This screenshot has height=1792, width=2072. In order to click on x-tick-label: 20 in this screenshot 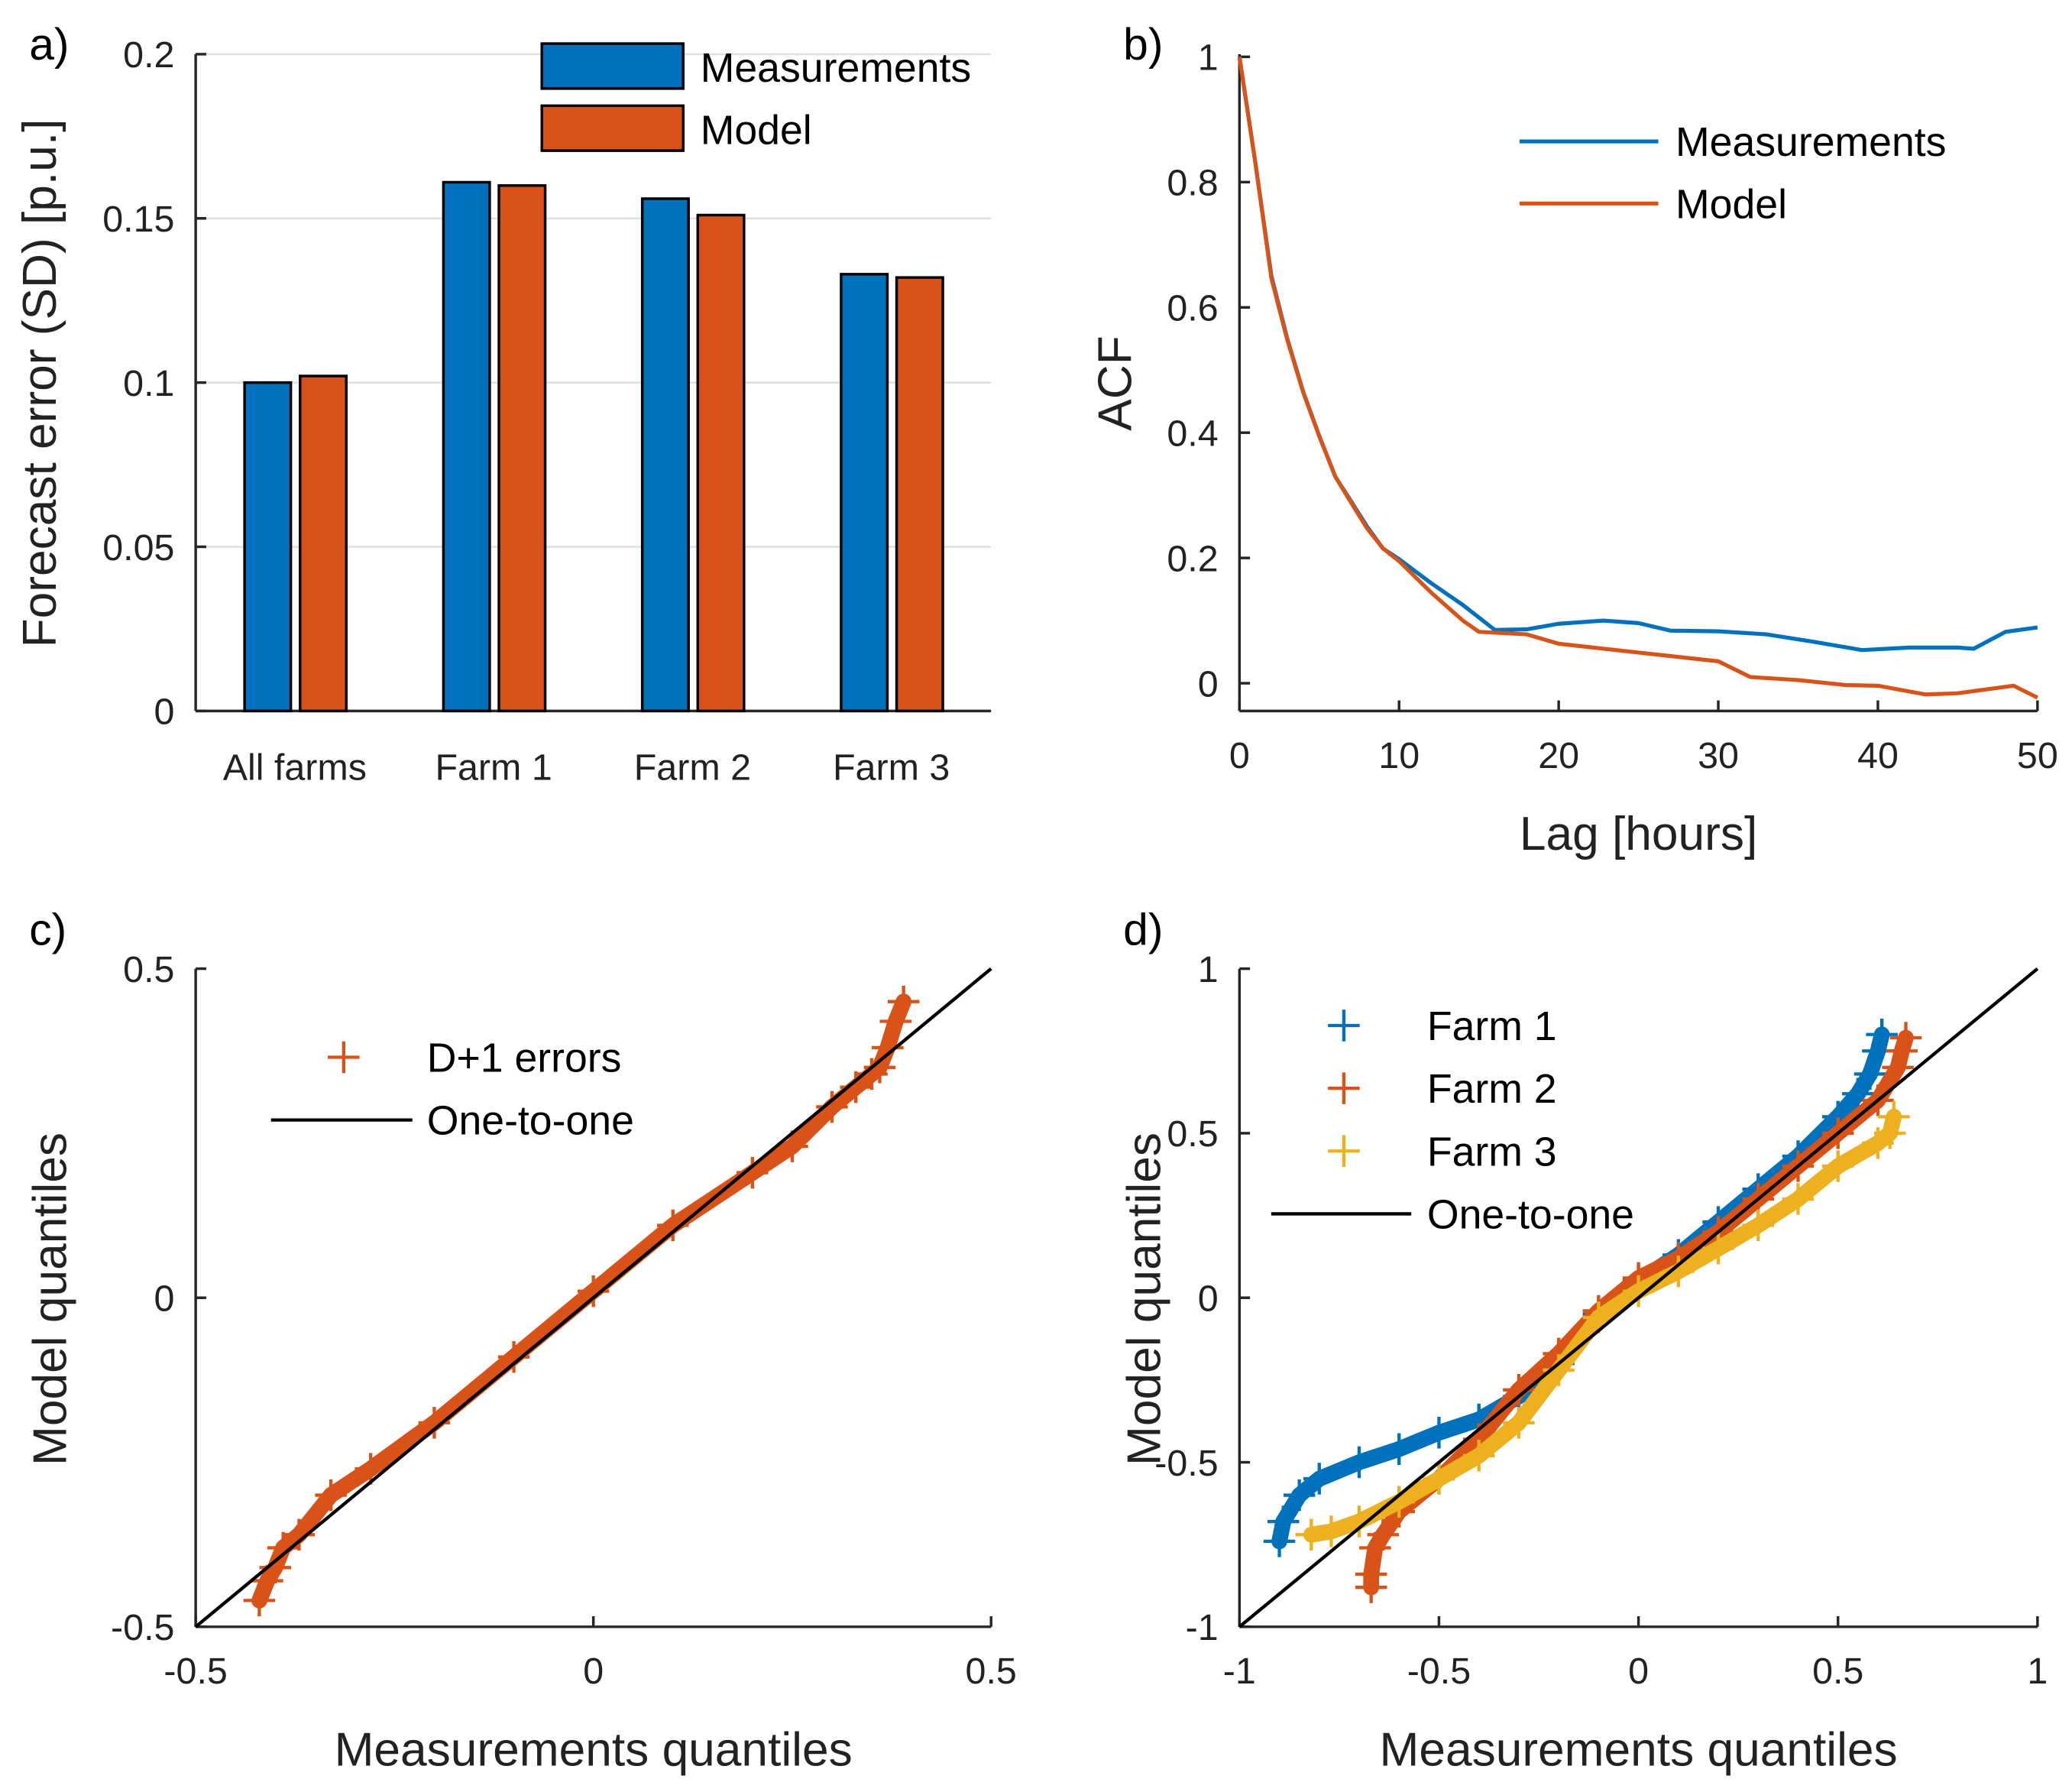, I will do `click(1558, 755)`.